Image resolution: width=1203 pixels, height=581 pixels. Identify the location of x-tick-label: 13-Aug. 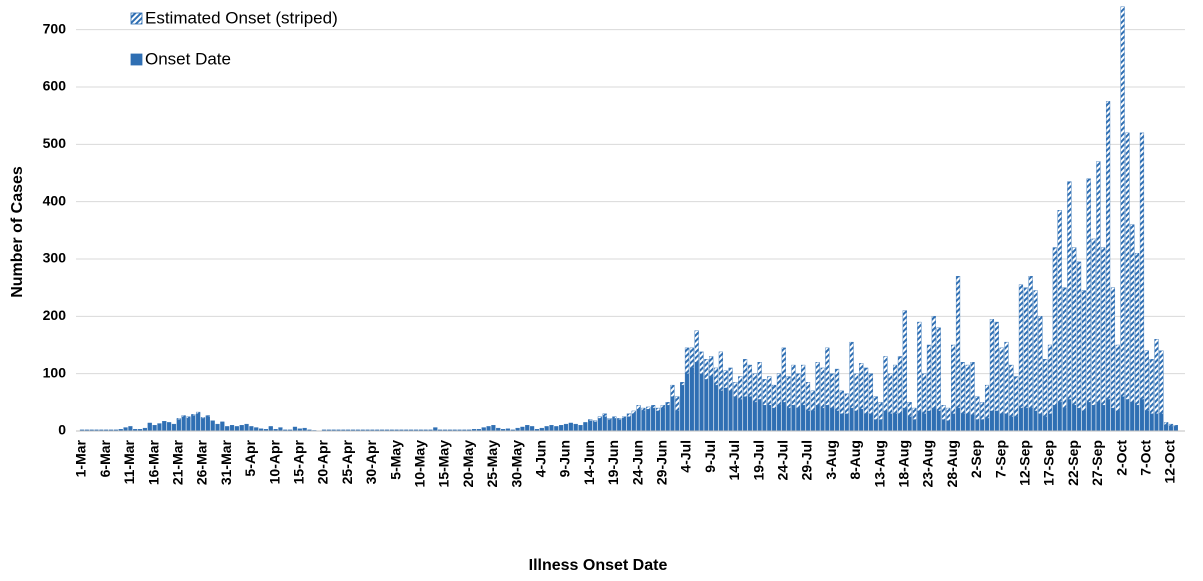
(879, 463).